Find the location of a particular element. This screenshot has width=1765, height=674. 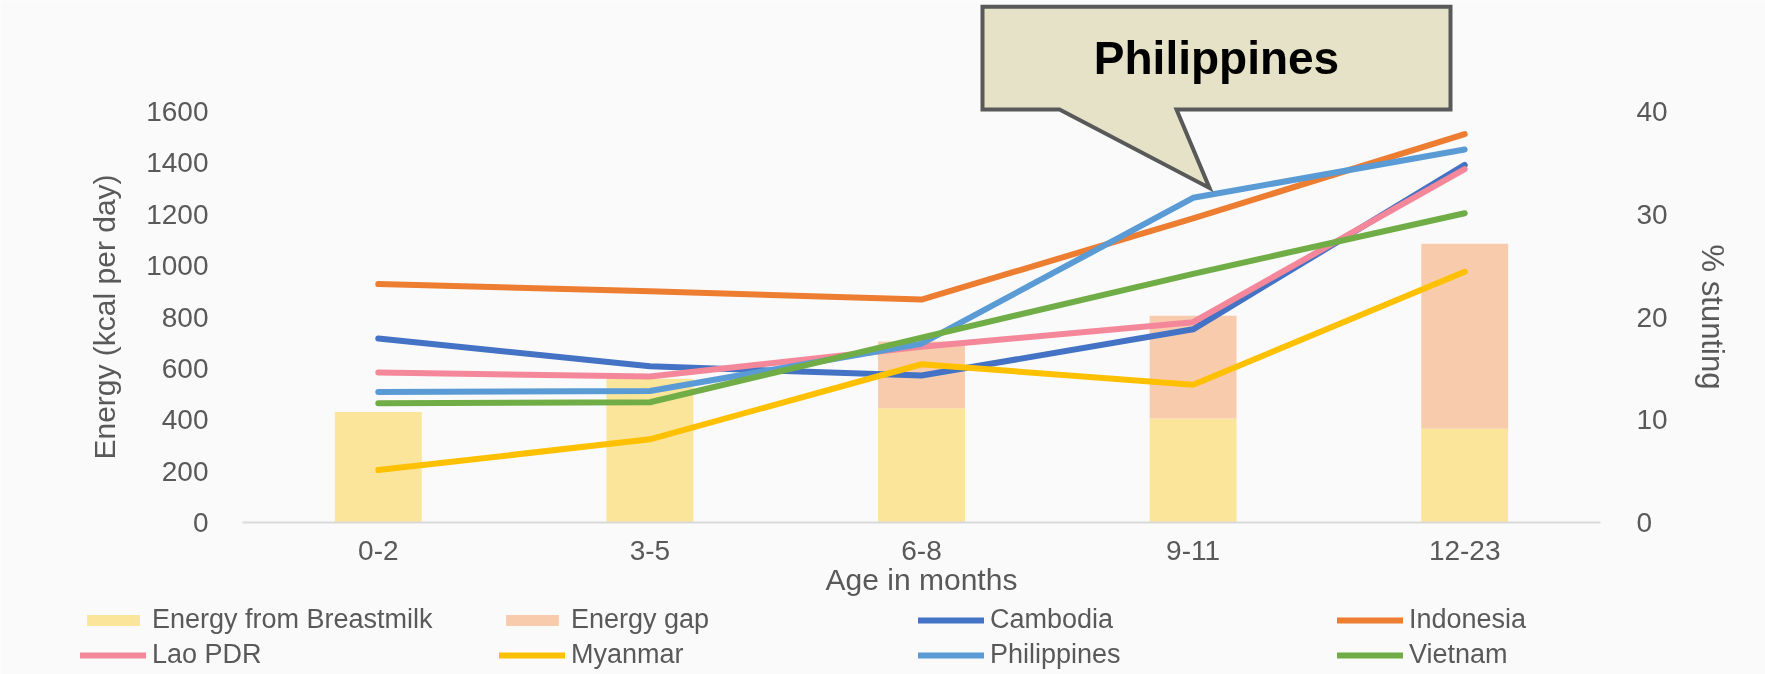

y-tick-label: 1600 is located at coordinates (177, 111).